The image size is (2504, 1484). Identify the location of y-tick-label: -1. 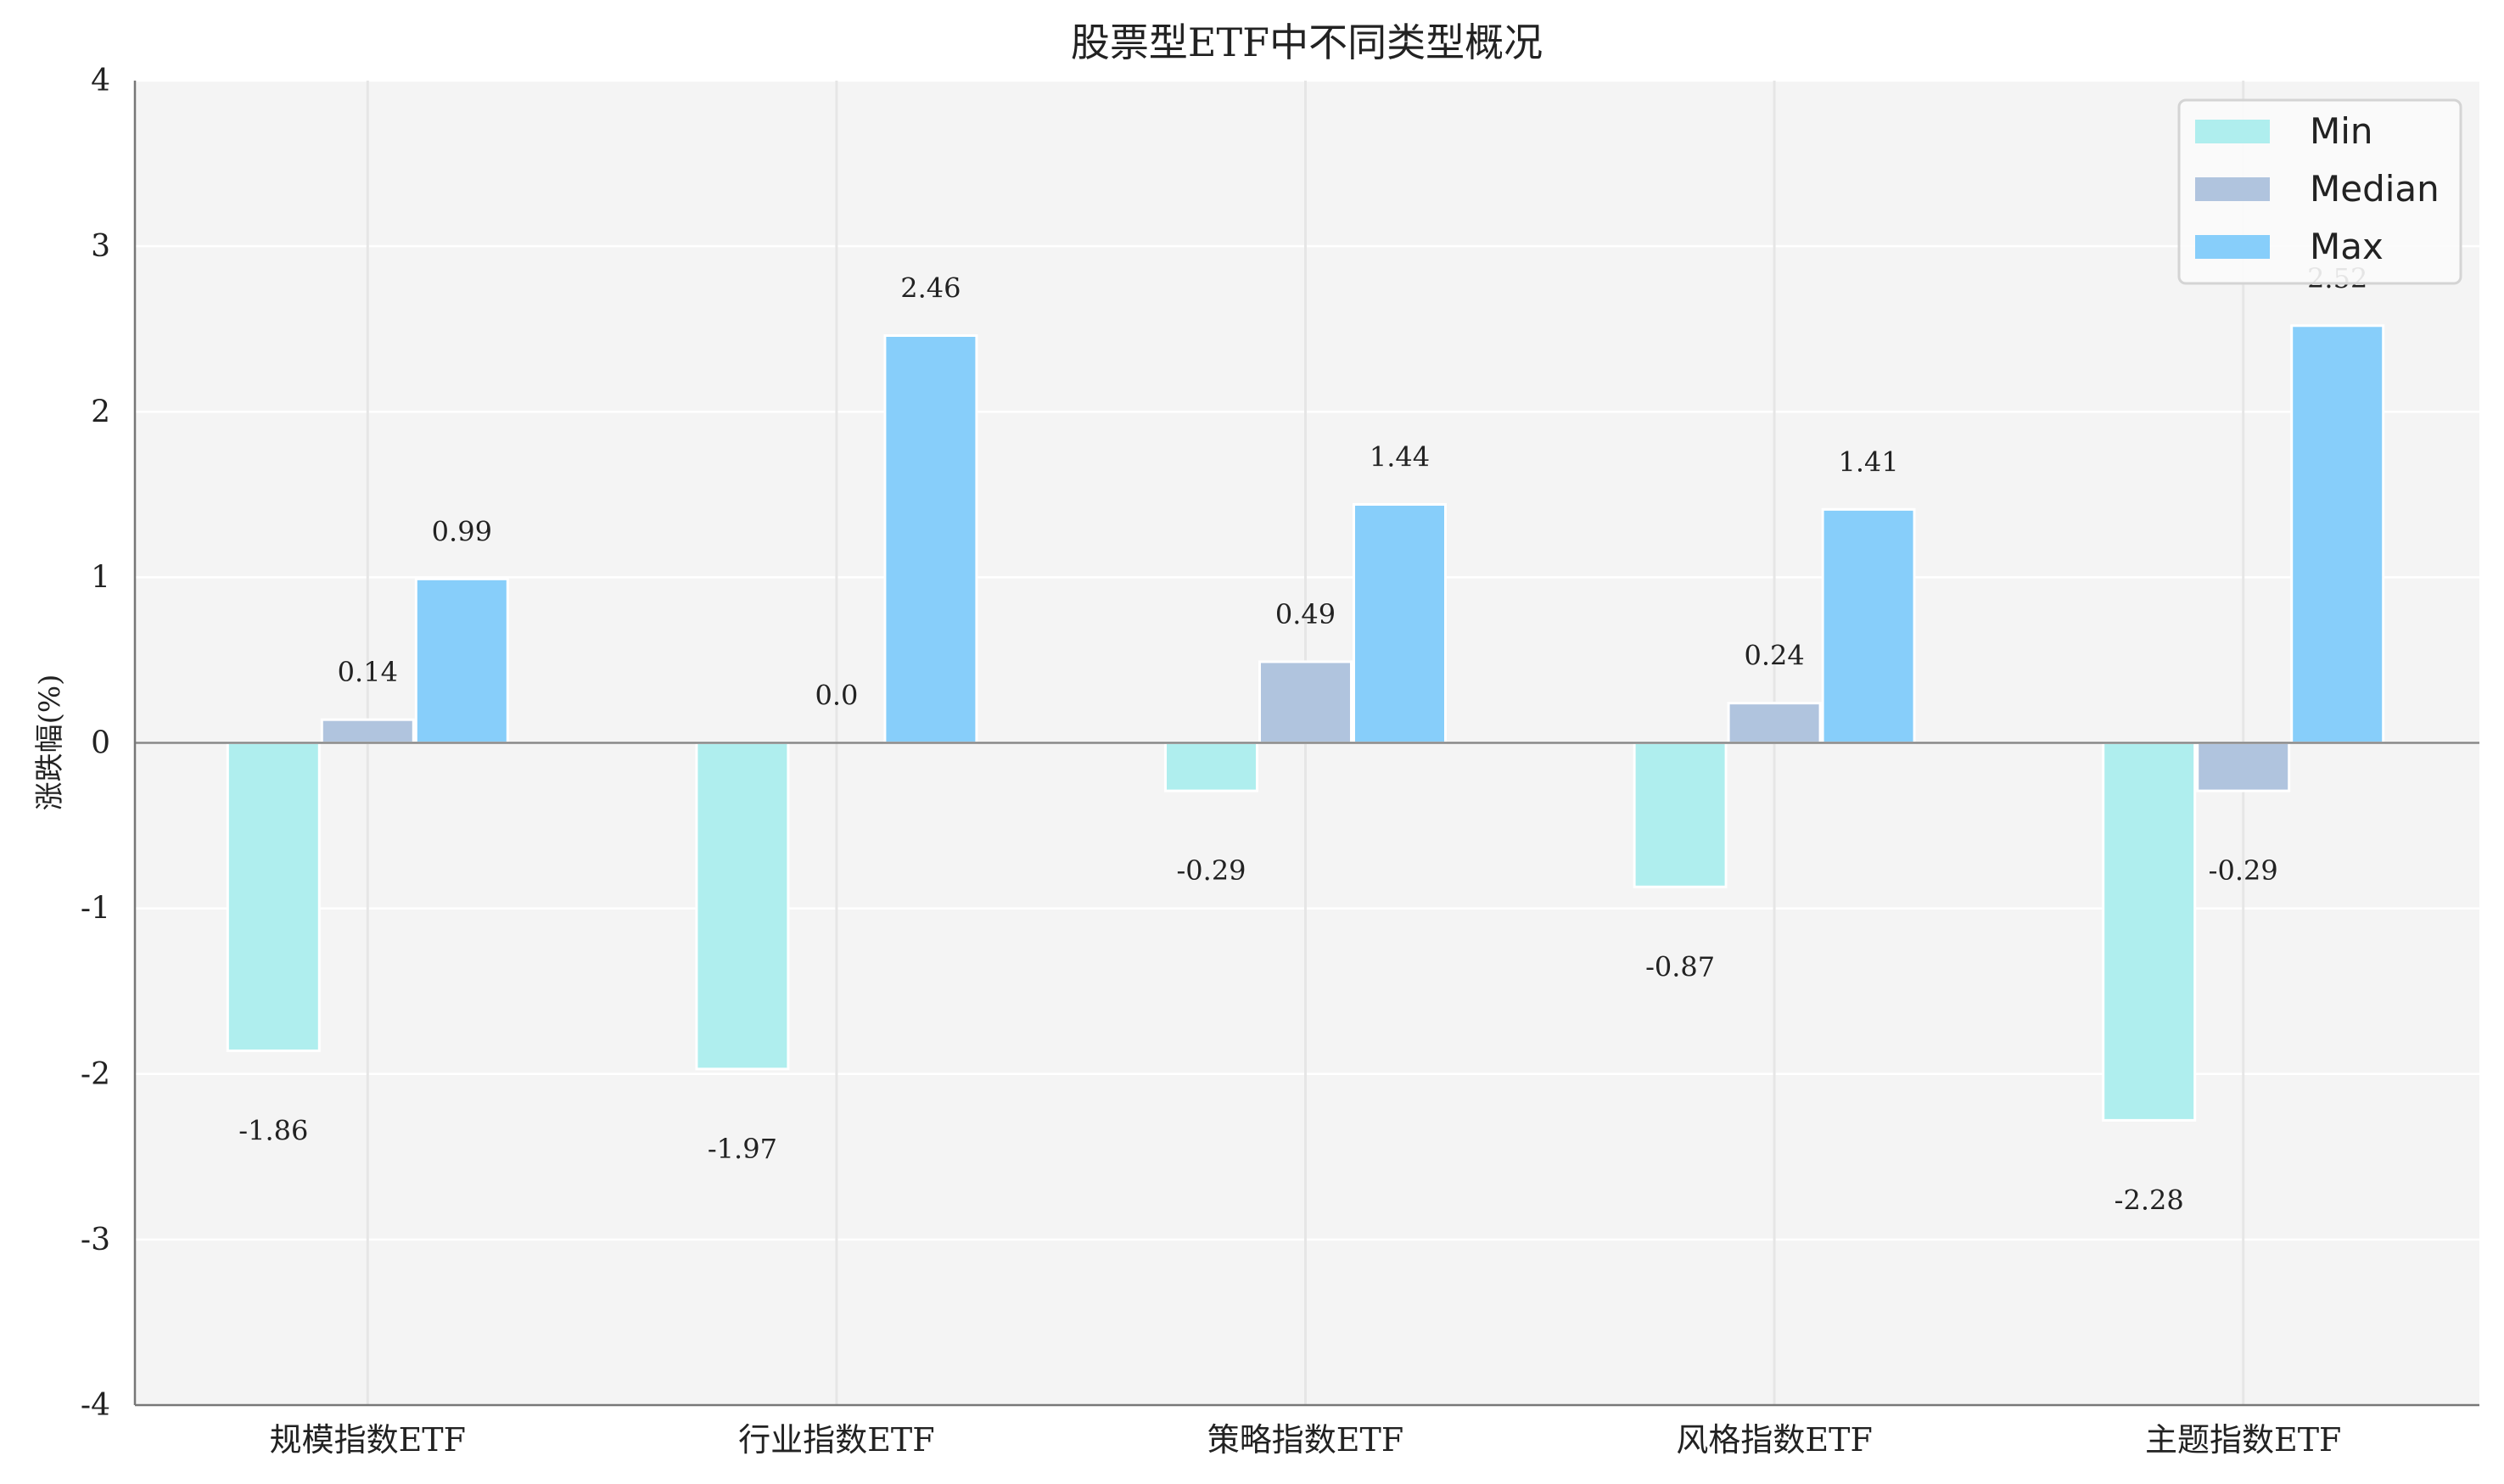
(95, 909).